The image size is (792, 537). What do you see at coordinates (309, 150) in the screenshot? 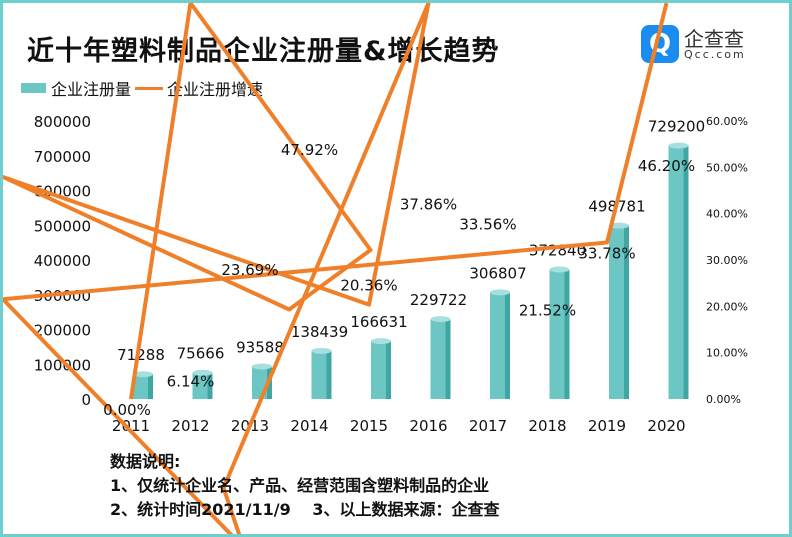
I see `line-label: 47.92%` at bounding box center [309, 150].